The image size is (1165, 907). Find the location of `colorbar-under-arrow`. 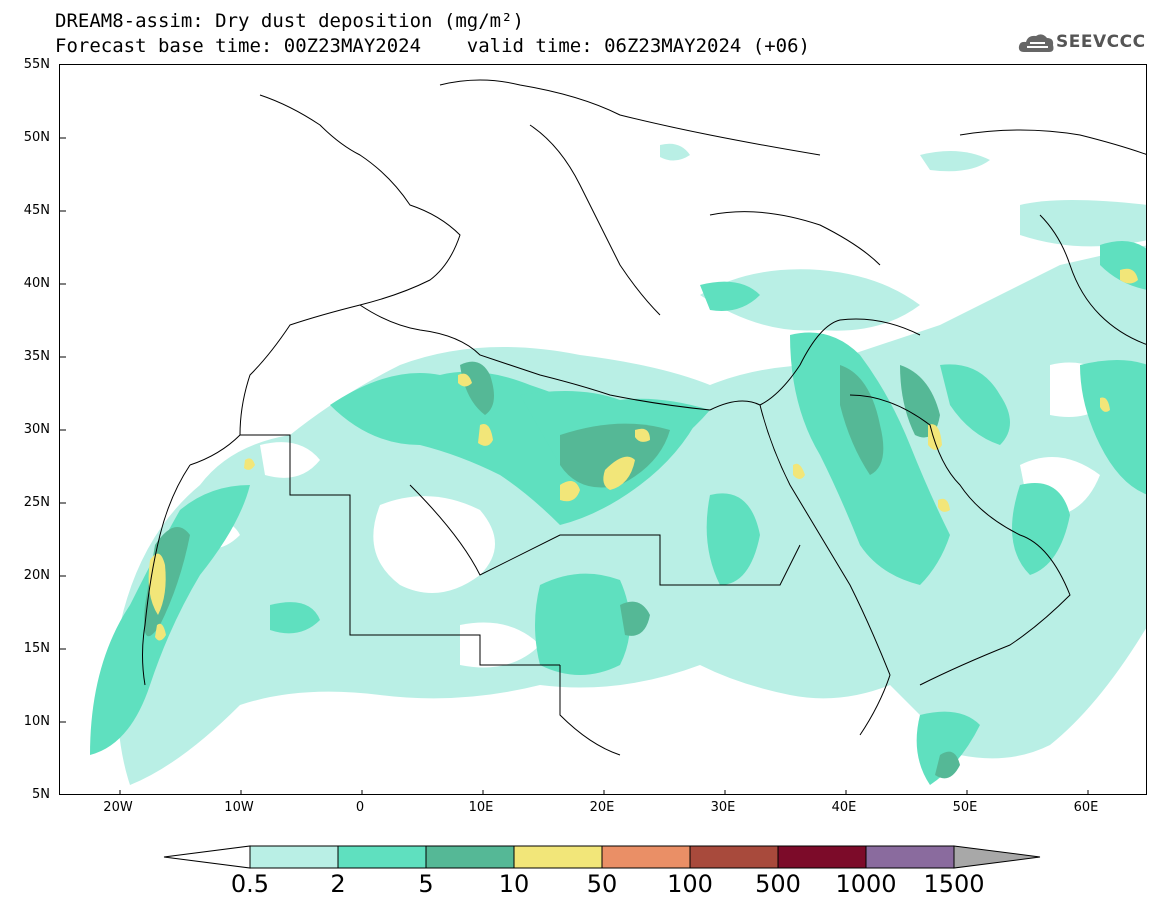

colorbar-under-arrow is located at coordinates (207, 857).